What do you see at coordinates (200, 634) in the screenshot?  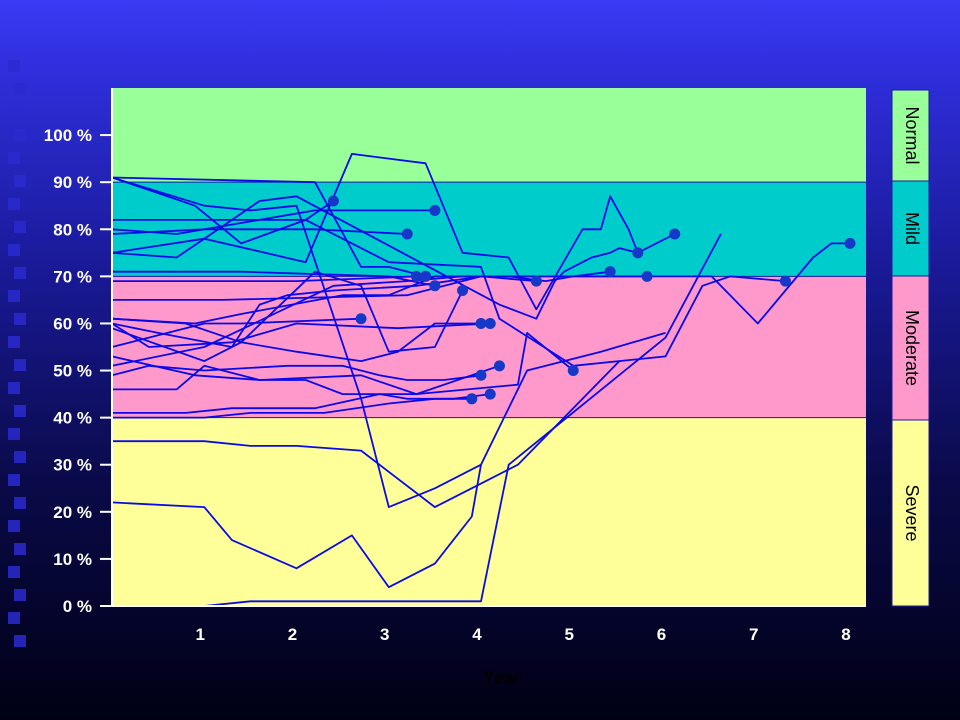 I see `x-tick-label: 1` at bounding box center [200, 634].